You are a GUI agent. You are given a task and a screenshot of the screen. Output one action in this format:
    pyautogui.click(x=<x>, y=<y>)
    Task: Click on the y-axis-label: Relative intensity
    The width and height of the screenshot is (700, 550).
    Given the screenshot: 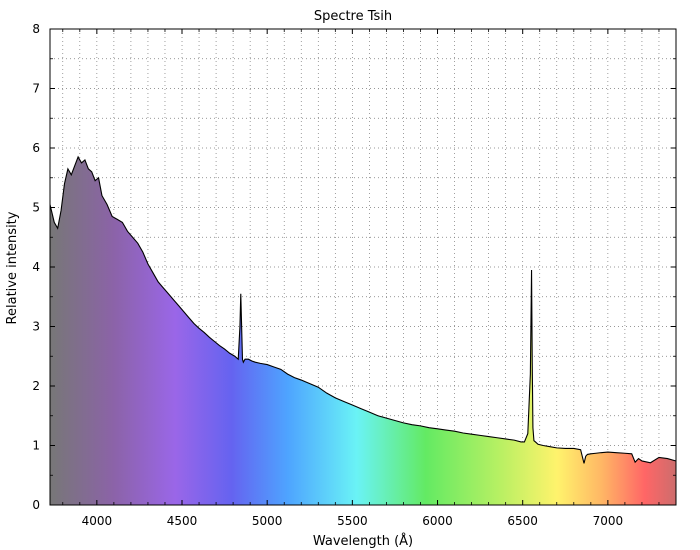 What is the action you would take?
    pyautogui.click(x=12, y=267)
    